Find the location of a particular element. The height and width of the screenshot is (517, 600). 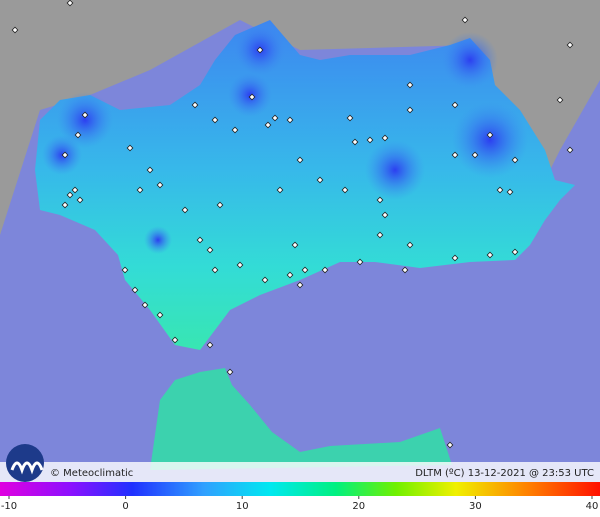

scale-label-bar is located at coordinates (300, 506).